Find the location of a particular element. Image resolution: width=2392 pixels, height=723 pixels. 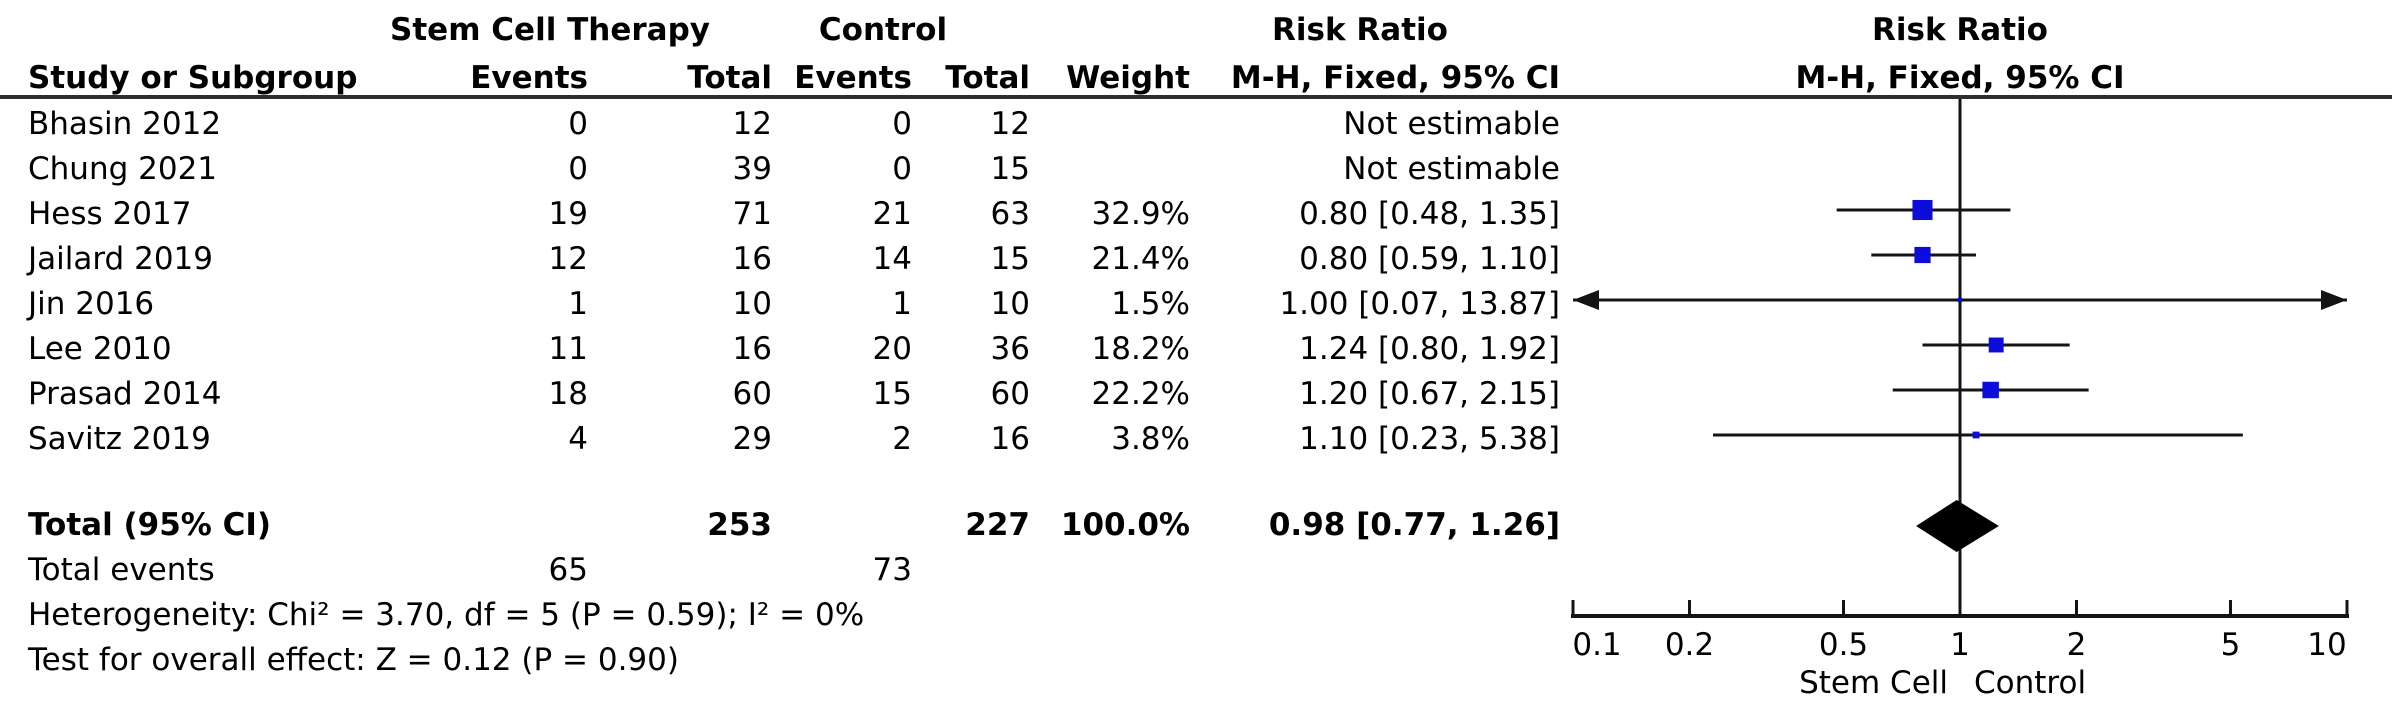

study-label: Jailard 2019 is located at coordinates (120, 259).